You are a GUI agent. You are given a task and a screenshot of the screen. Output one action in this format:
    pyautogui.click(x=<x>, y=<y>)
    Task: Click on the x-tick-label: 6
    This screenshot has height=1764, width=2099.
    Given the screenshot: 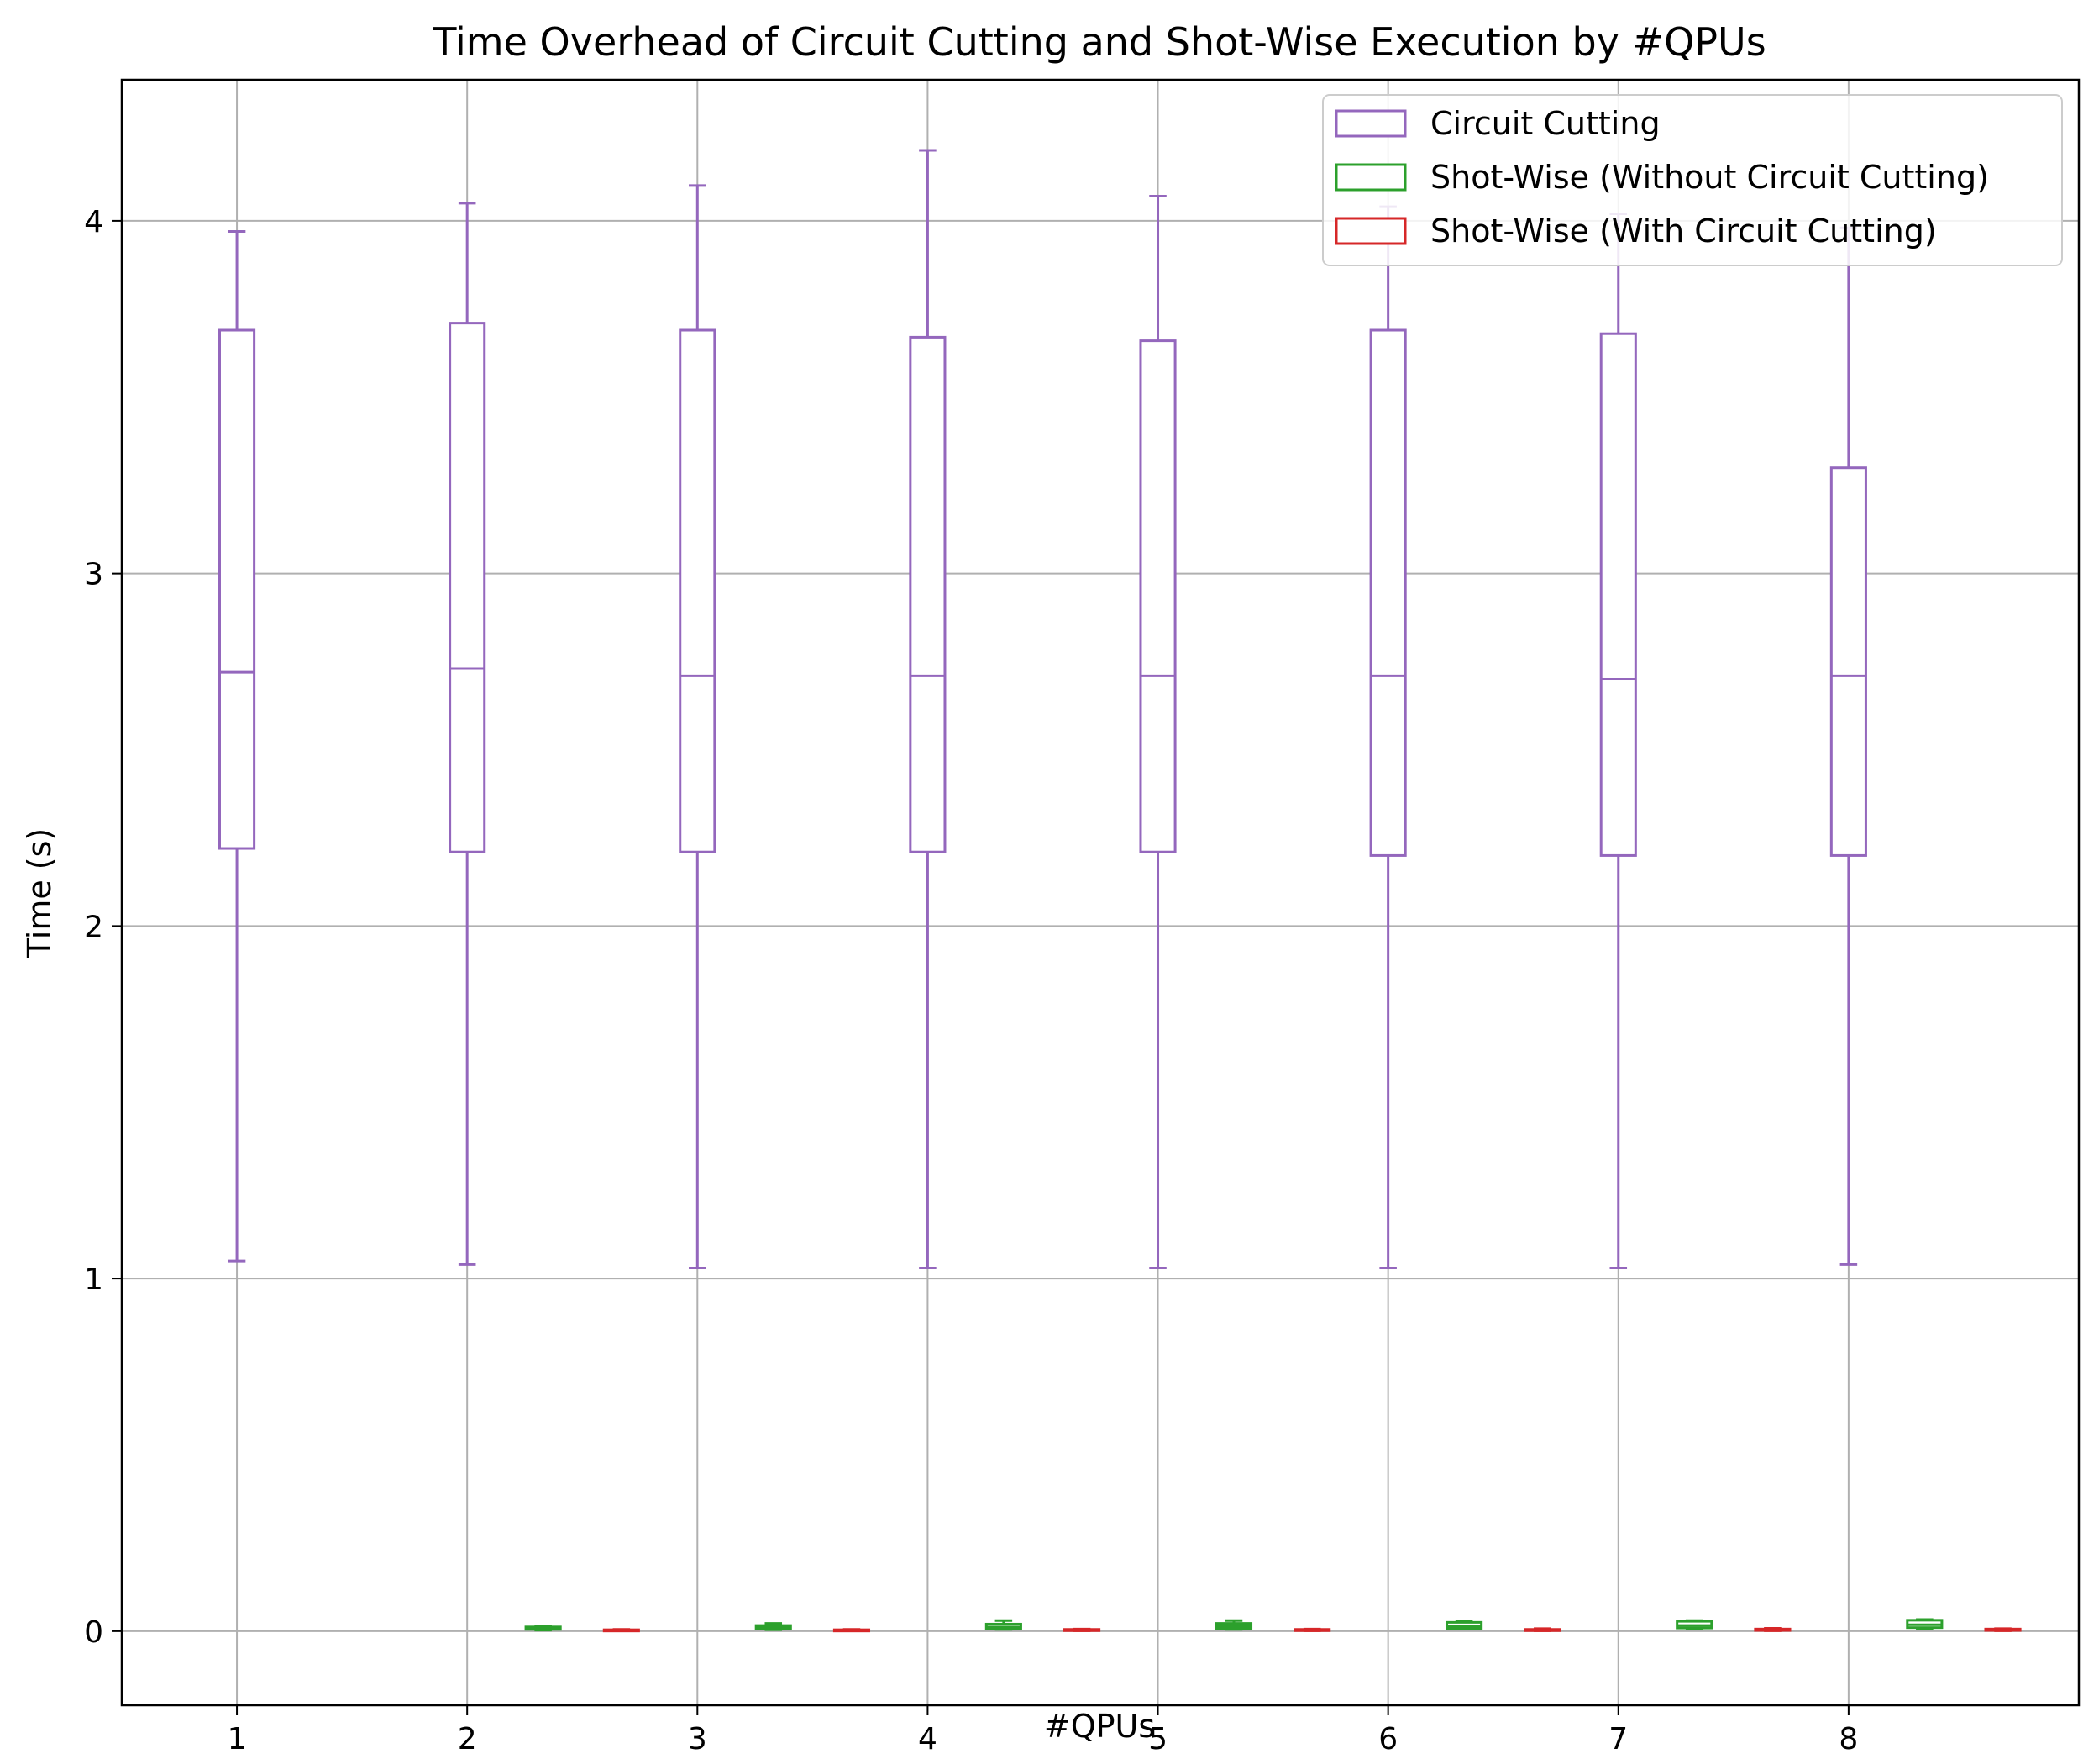 What is the action you would take?
    pyautogui.click(x=1388, y=1739)
    